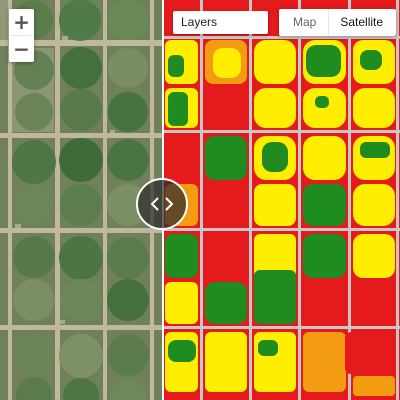  I want to click on layers-dropdown: Layers, so click(220, 22).